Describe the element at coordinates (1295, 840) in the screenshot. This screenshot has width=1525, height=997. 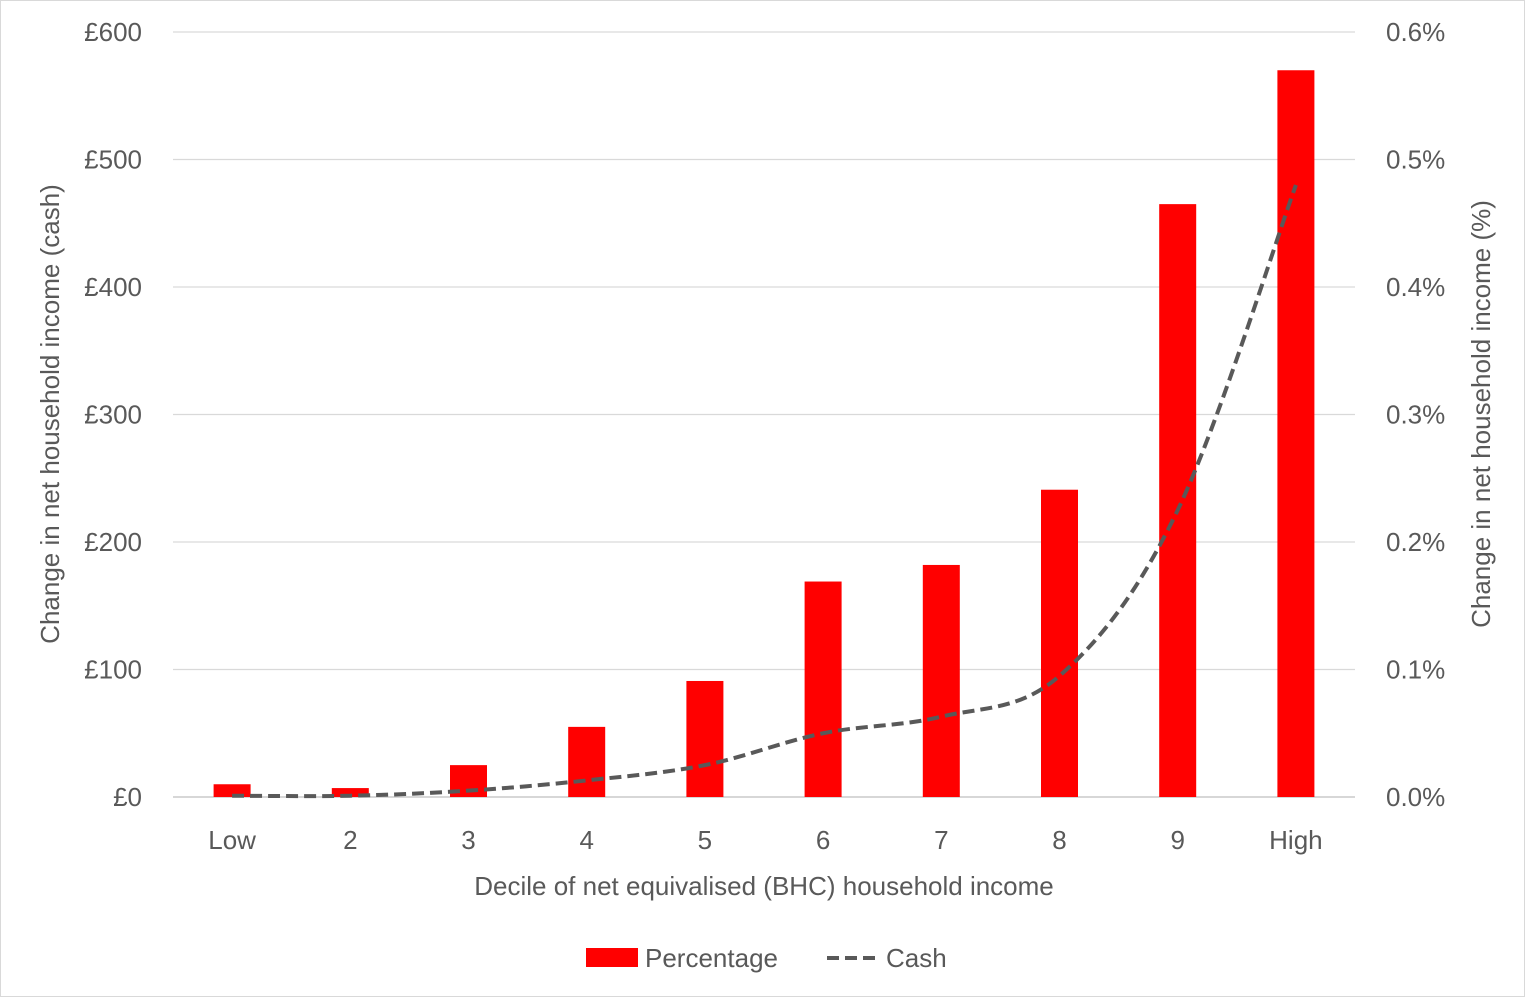
I see `x-tick-label: High` at that location.